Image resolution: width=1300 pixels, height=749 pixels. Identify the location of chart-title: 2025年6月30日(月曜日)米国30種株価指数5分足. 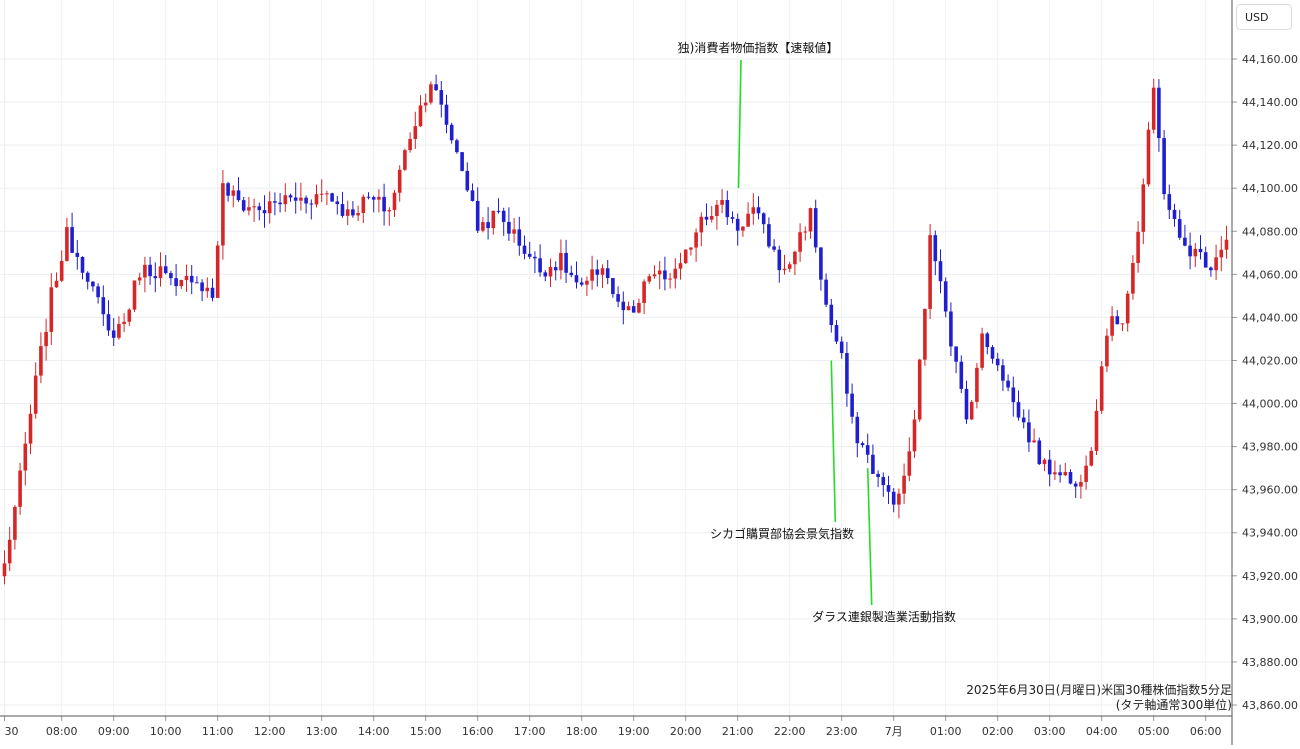
(1099, 689).